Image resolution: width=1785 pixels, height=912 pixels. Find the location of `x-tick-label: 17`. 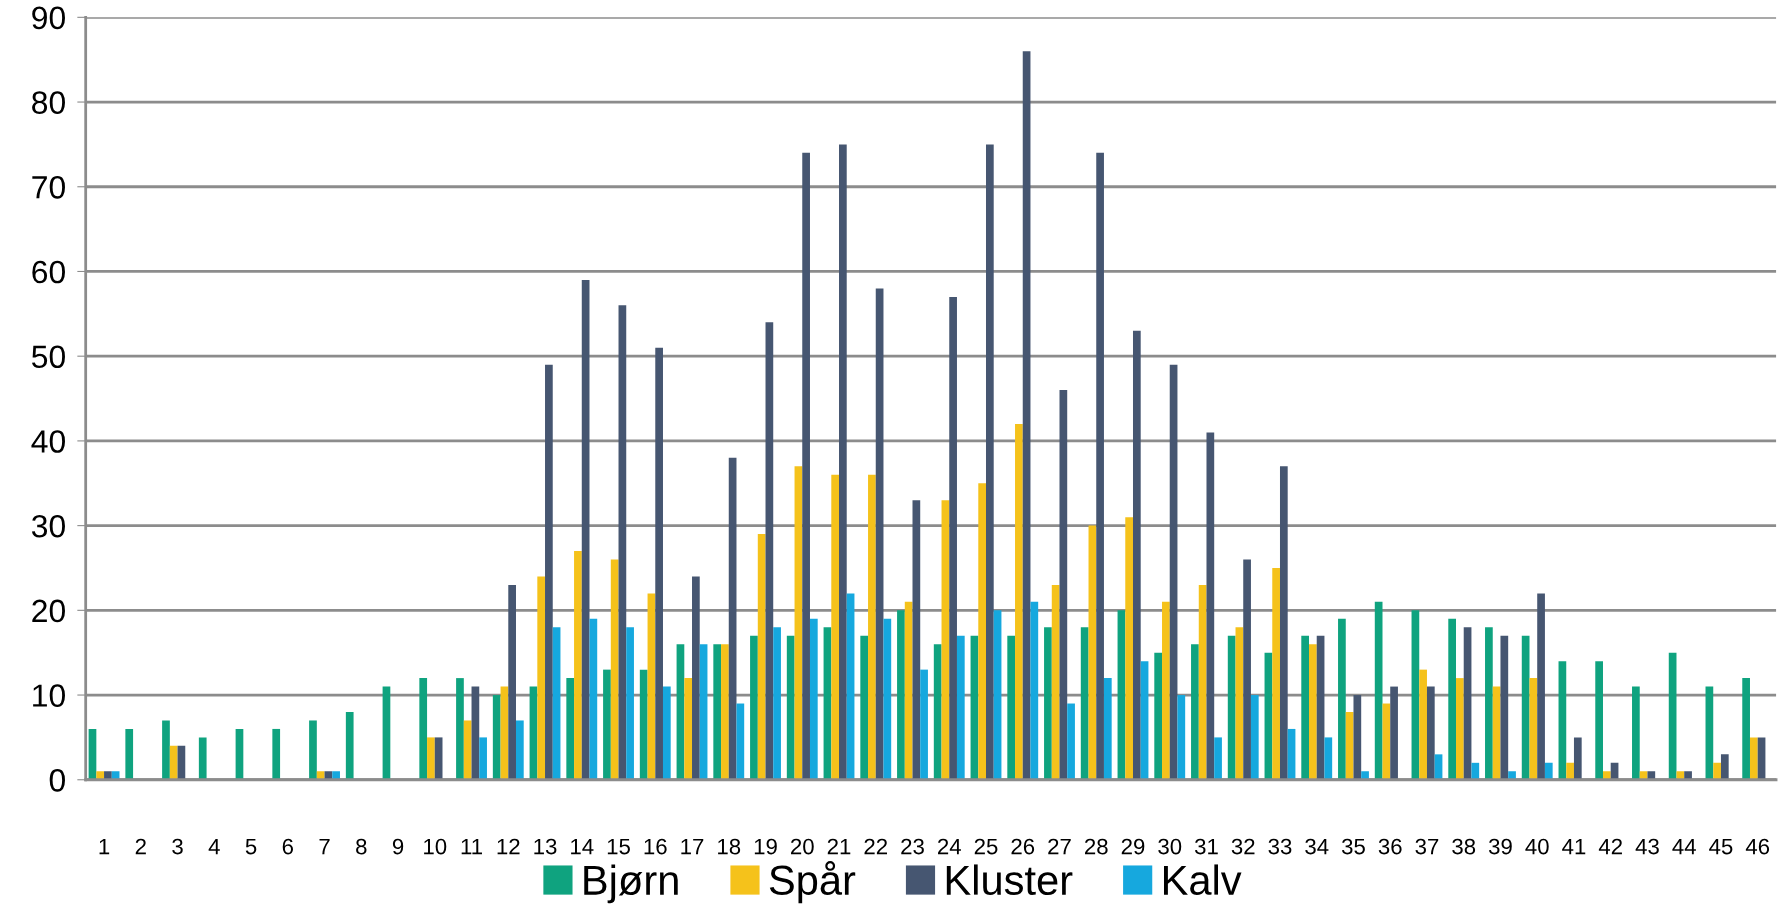

x-tick-label: 17 is located at coordinates (692, 846).